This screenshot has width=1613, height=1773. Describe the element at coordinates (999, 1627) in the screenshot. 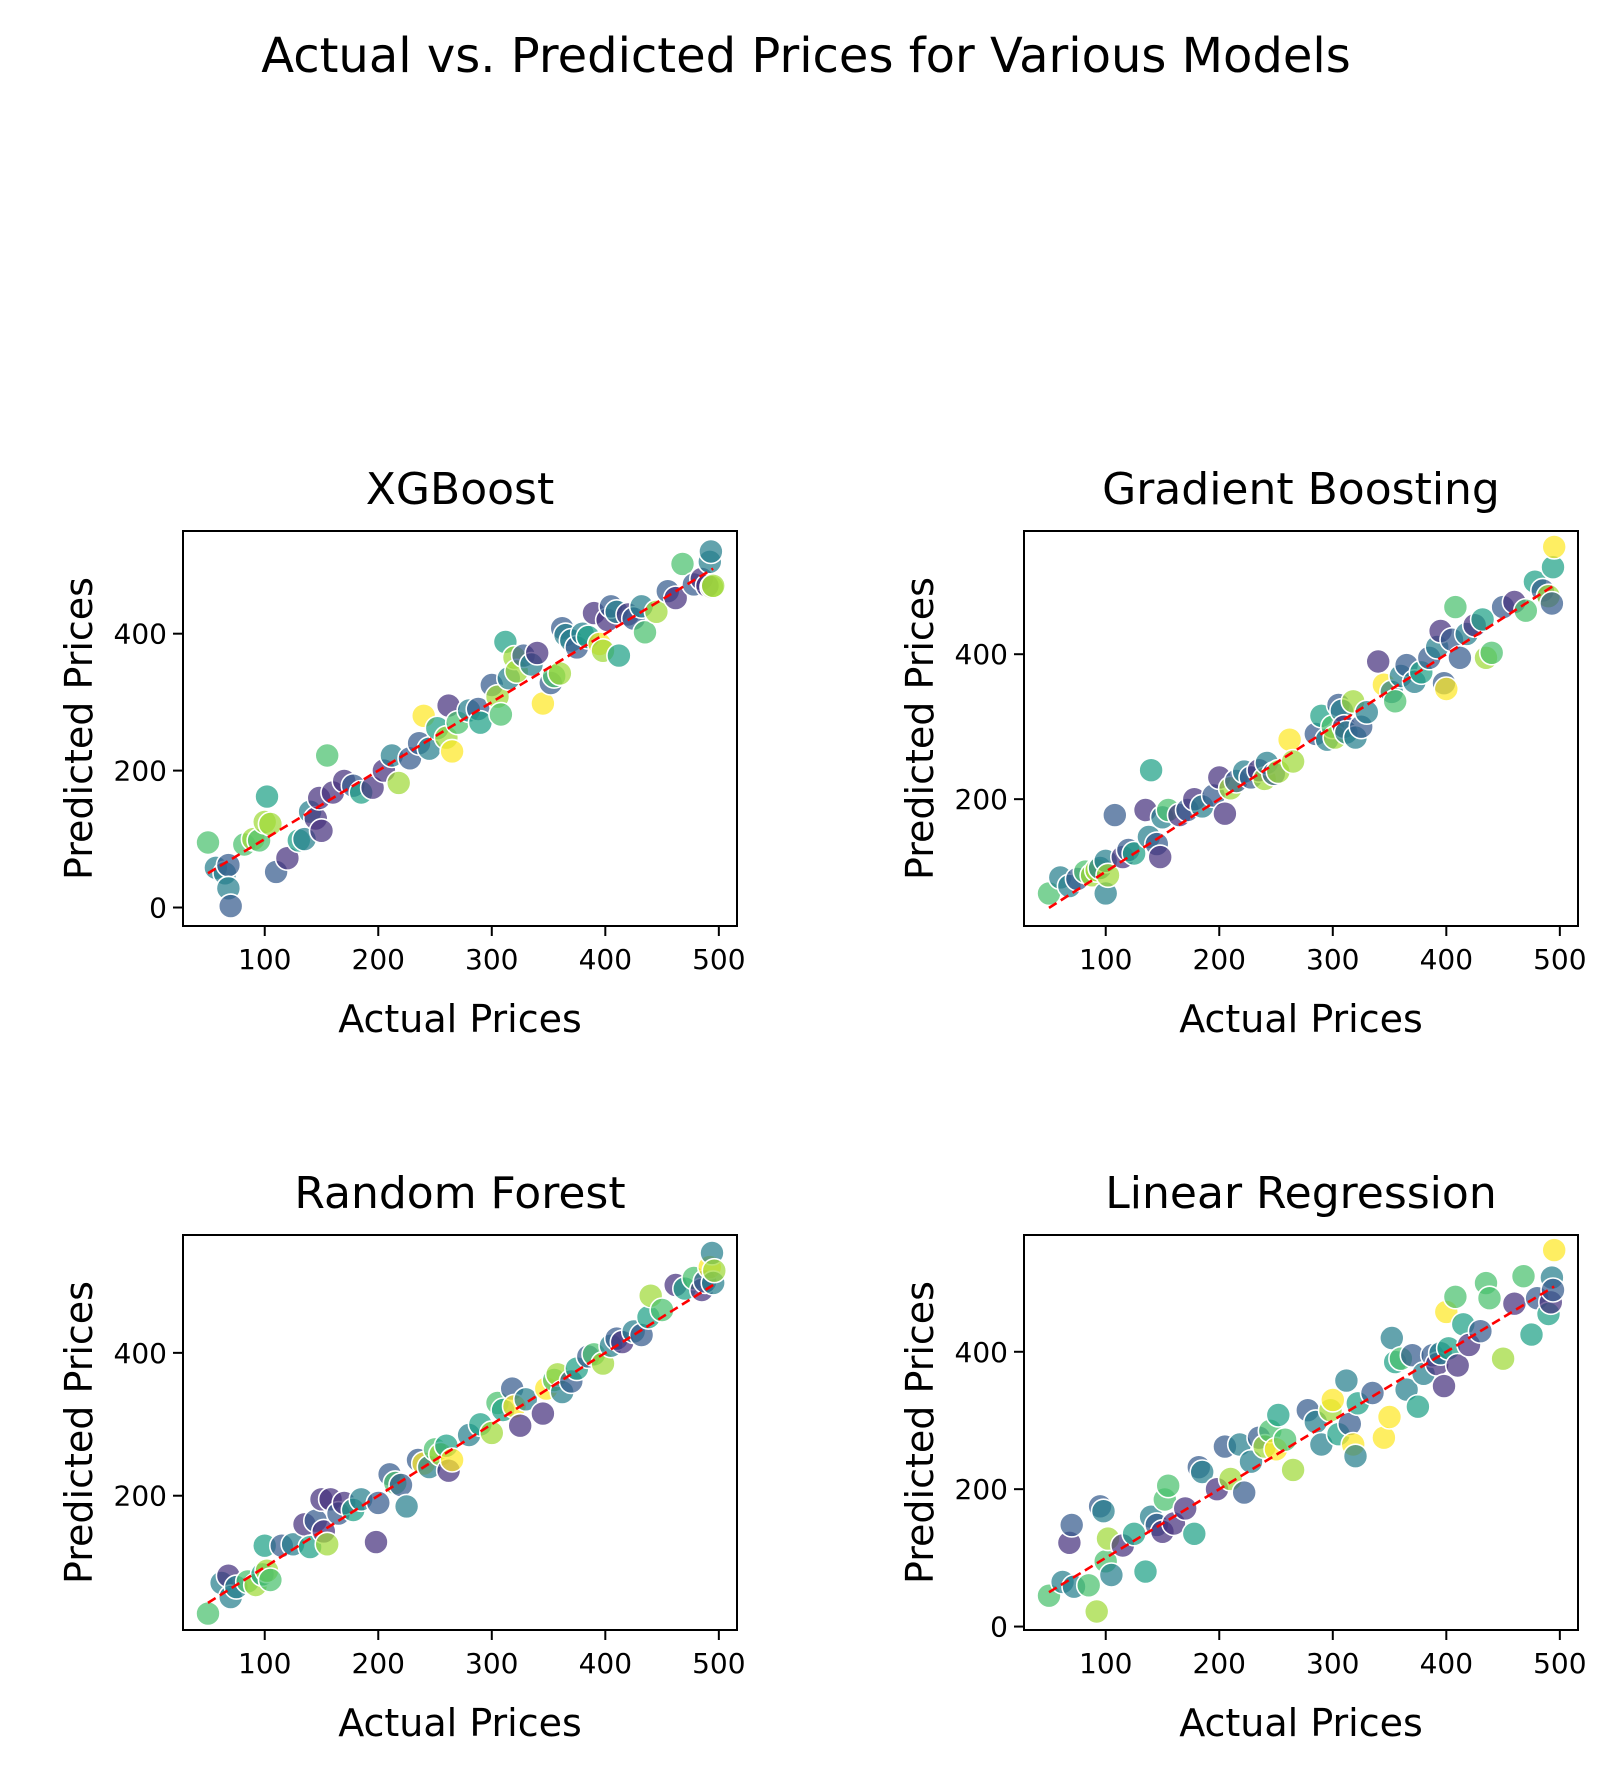

I see `y-tick-label: 0` at that location.